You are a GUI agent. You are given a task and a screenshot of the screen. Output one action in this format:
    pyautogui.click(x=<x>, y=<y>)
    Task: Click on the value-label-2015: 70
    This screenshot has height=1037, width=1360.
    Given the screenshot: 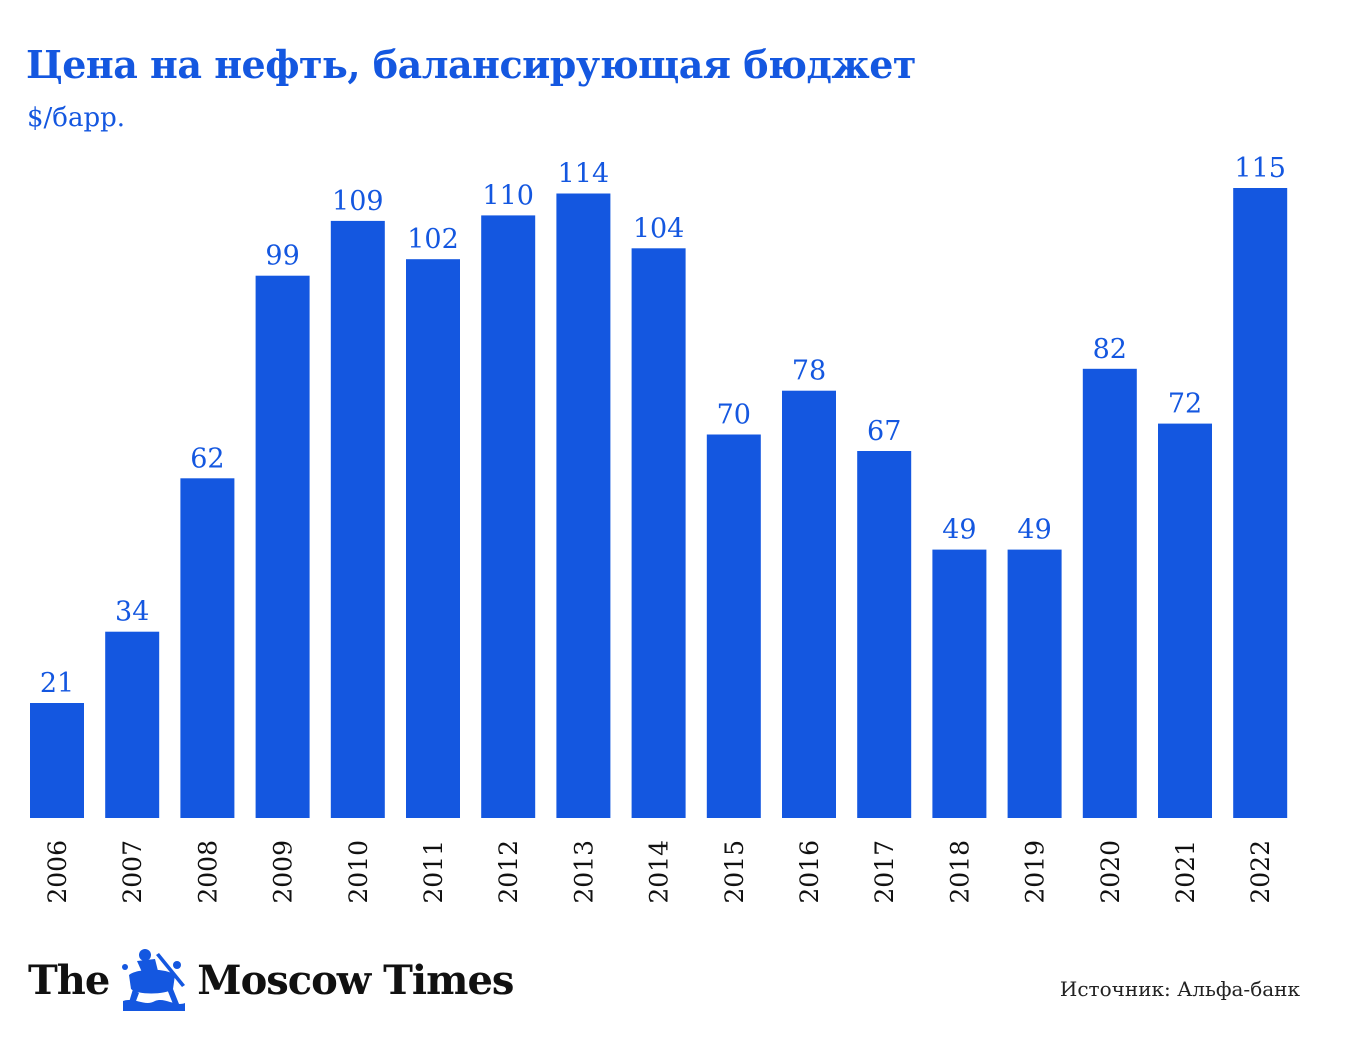 What is the action you would take?
    pyautogui.click(x=734, y=415)
    